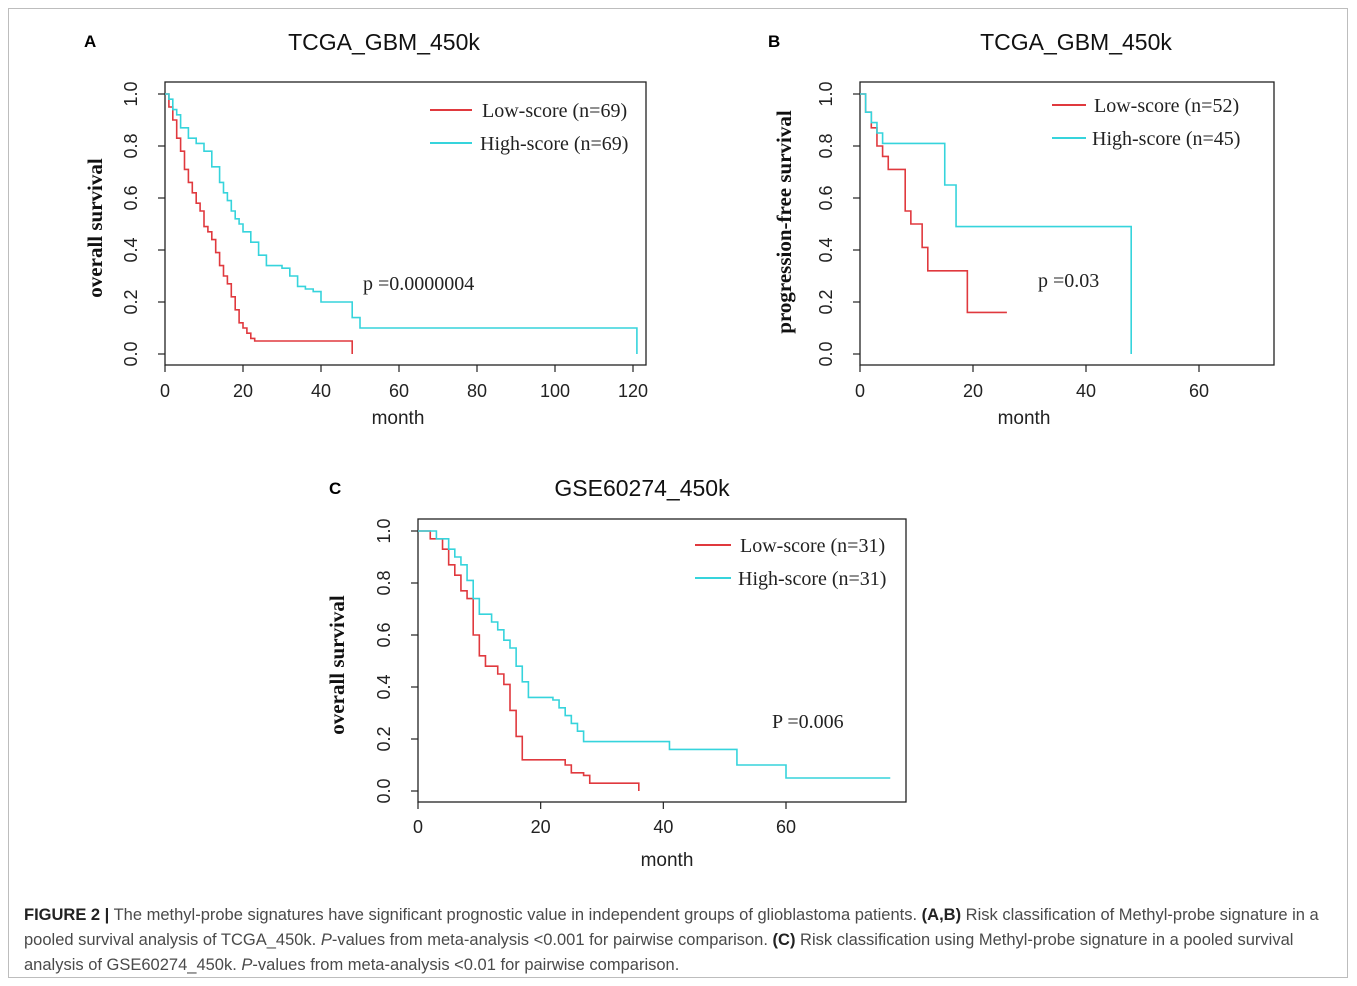 Image resolution: width=1357 pixels, height=986 pixels. What do you see at coordinates (812, 546) in the screenshot?
I see `legend-label-low: Low-score (n=31)` at bounding box center [812, 546].